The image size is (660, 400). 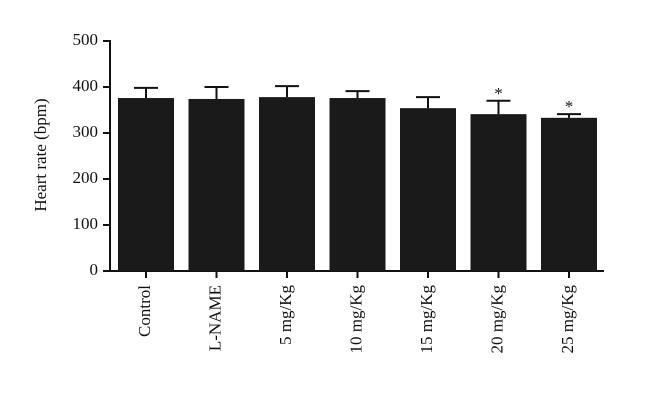 What do you see at coordinates (86, 223) in the screenshot?
I see `y-tick-label: 100` at bounding box center [86, 223].